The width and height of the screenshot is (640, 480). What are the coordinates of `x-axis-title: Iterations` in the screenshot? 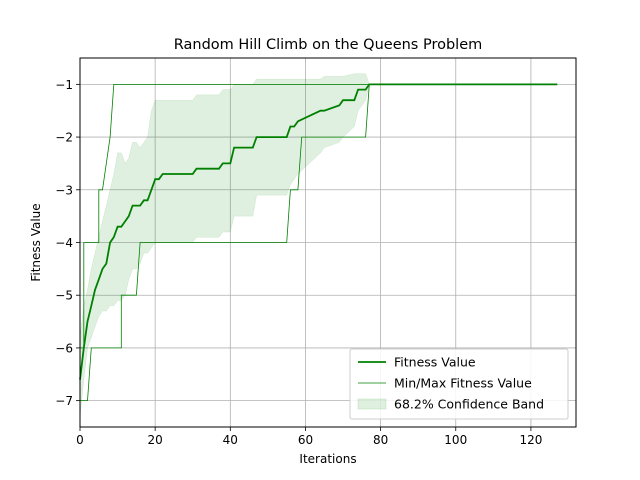 It's located at (327, 459).